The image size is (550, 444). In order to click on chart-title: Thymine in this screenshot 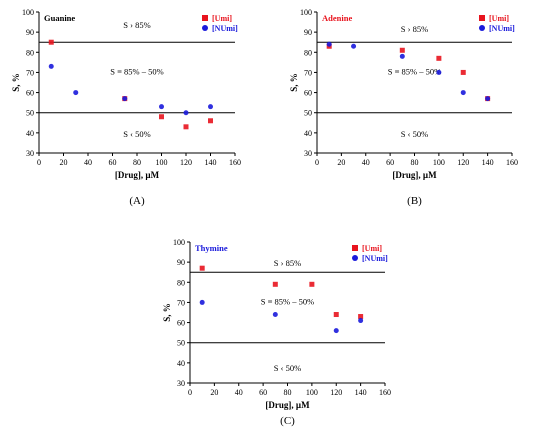, I will do `click(211, 248)`.